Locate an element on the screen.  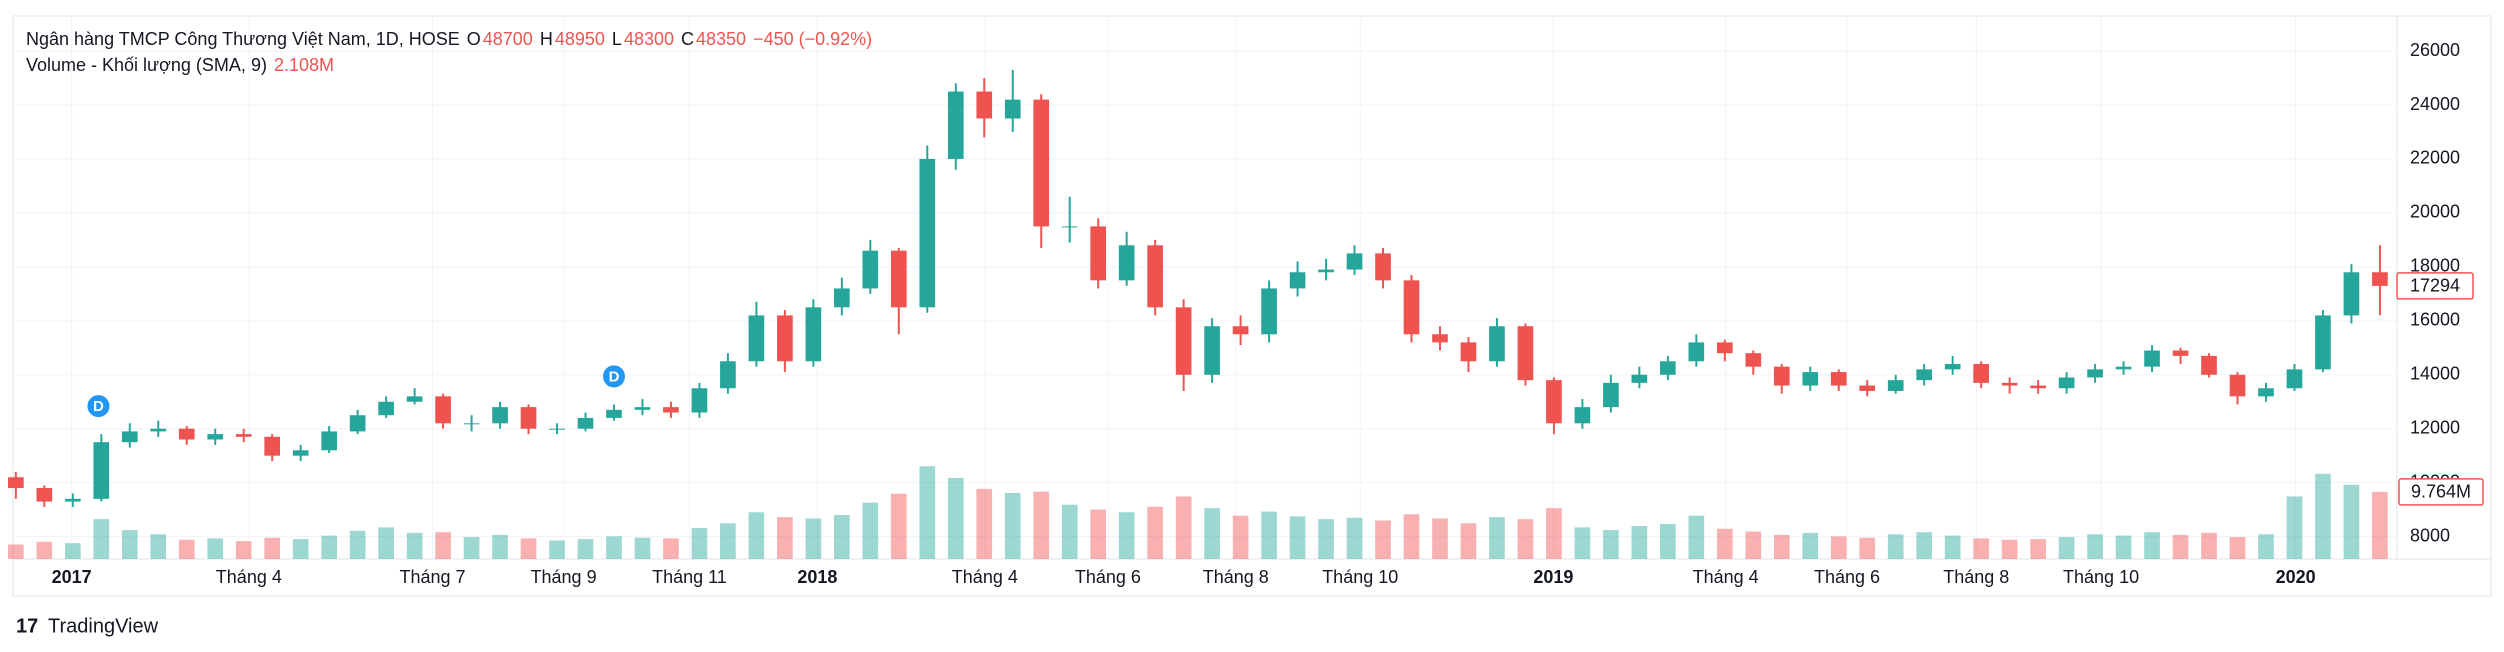
price-tag-label: 17294 is located at coordinates (2435, 286).